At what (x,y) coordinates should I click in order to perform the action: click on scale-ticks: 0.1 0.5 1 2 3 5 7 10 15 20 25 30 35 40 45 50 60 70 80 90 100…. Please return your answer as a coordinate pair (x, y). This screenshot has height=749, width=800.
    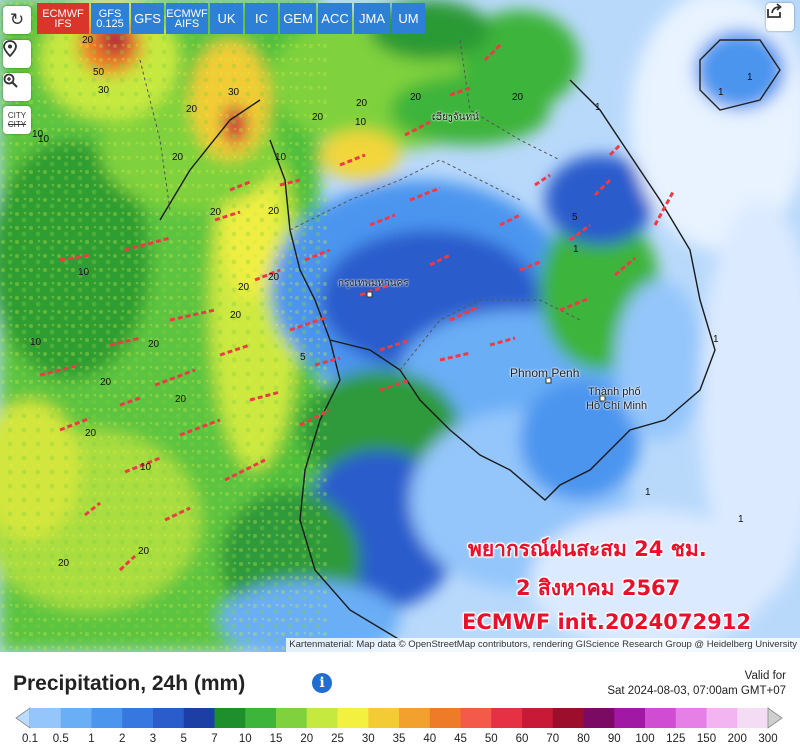
    Looking at the image, I should click on (400, 740).